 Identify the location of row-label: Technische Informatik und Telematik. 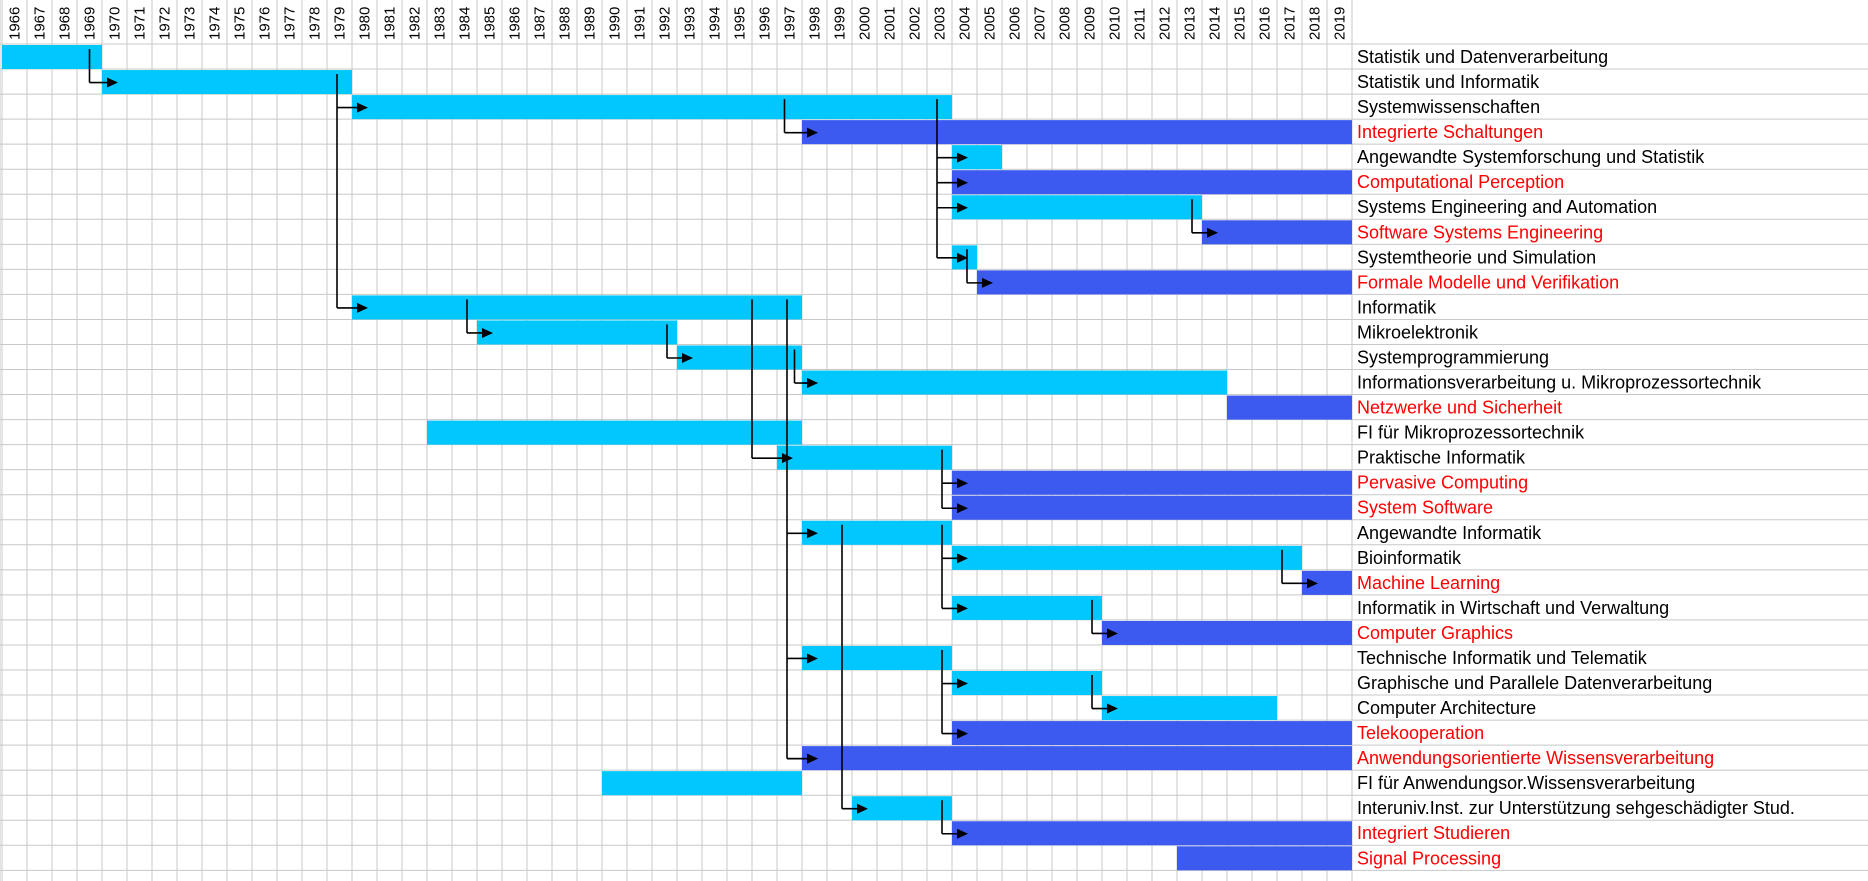
(1502, 658).